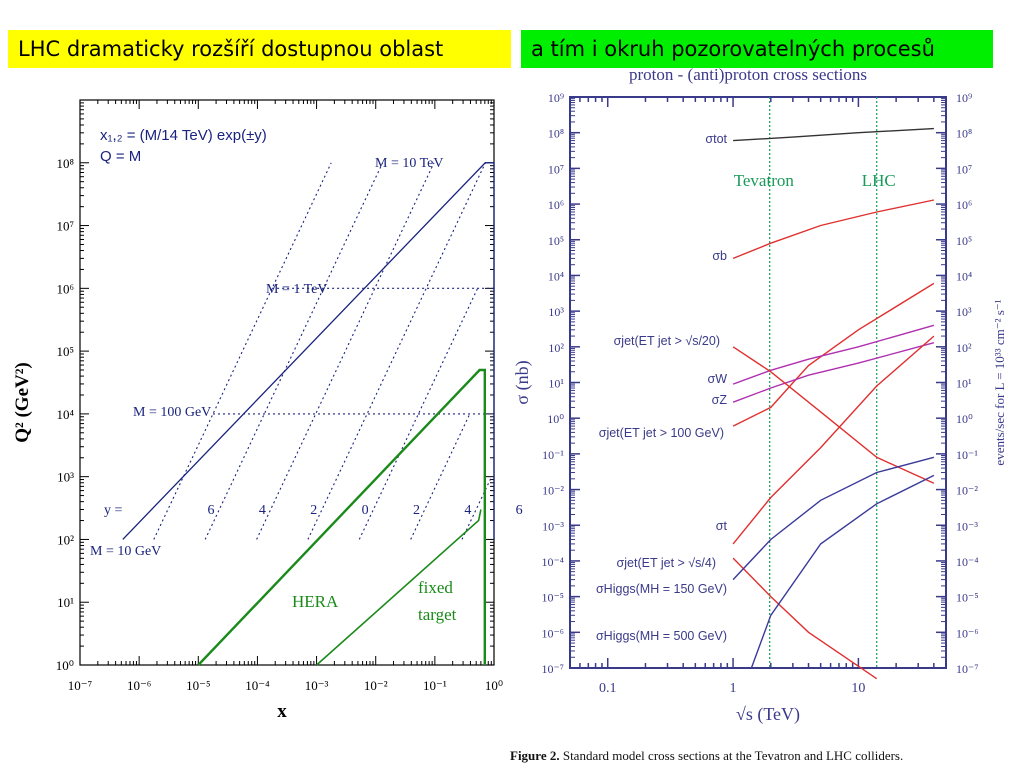 The width and height of the screenshot is (1024, 768). I want to click on left-x-tick-label: 10⁻⁴, so click(257, 685).